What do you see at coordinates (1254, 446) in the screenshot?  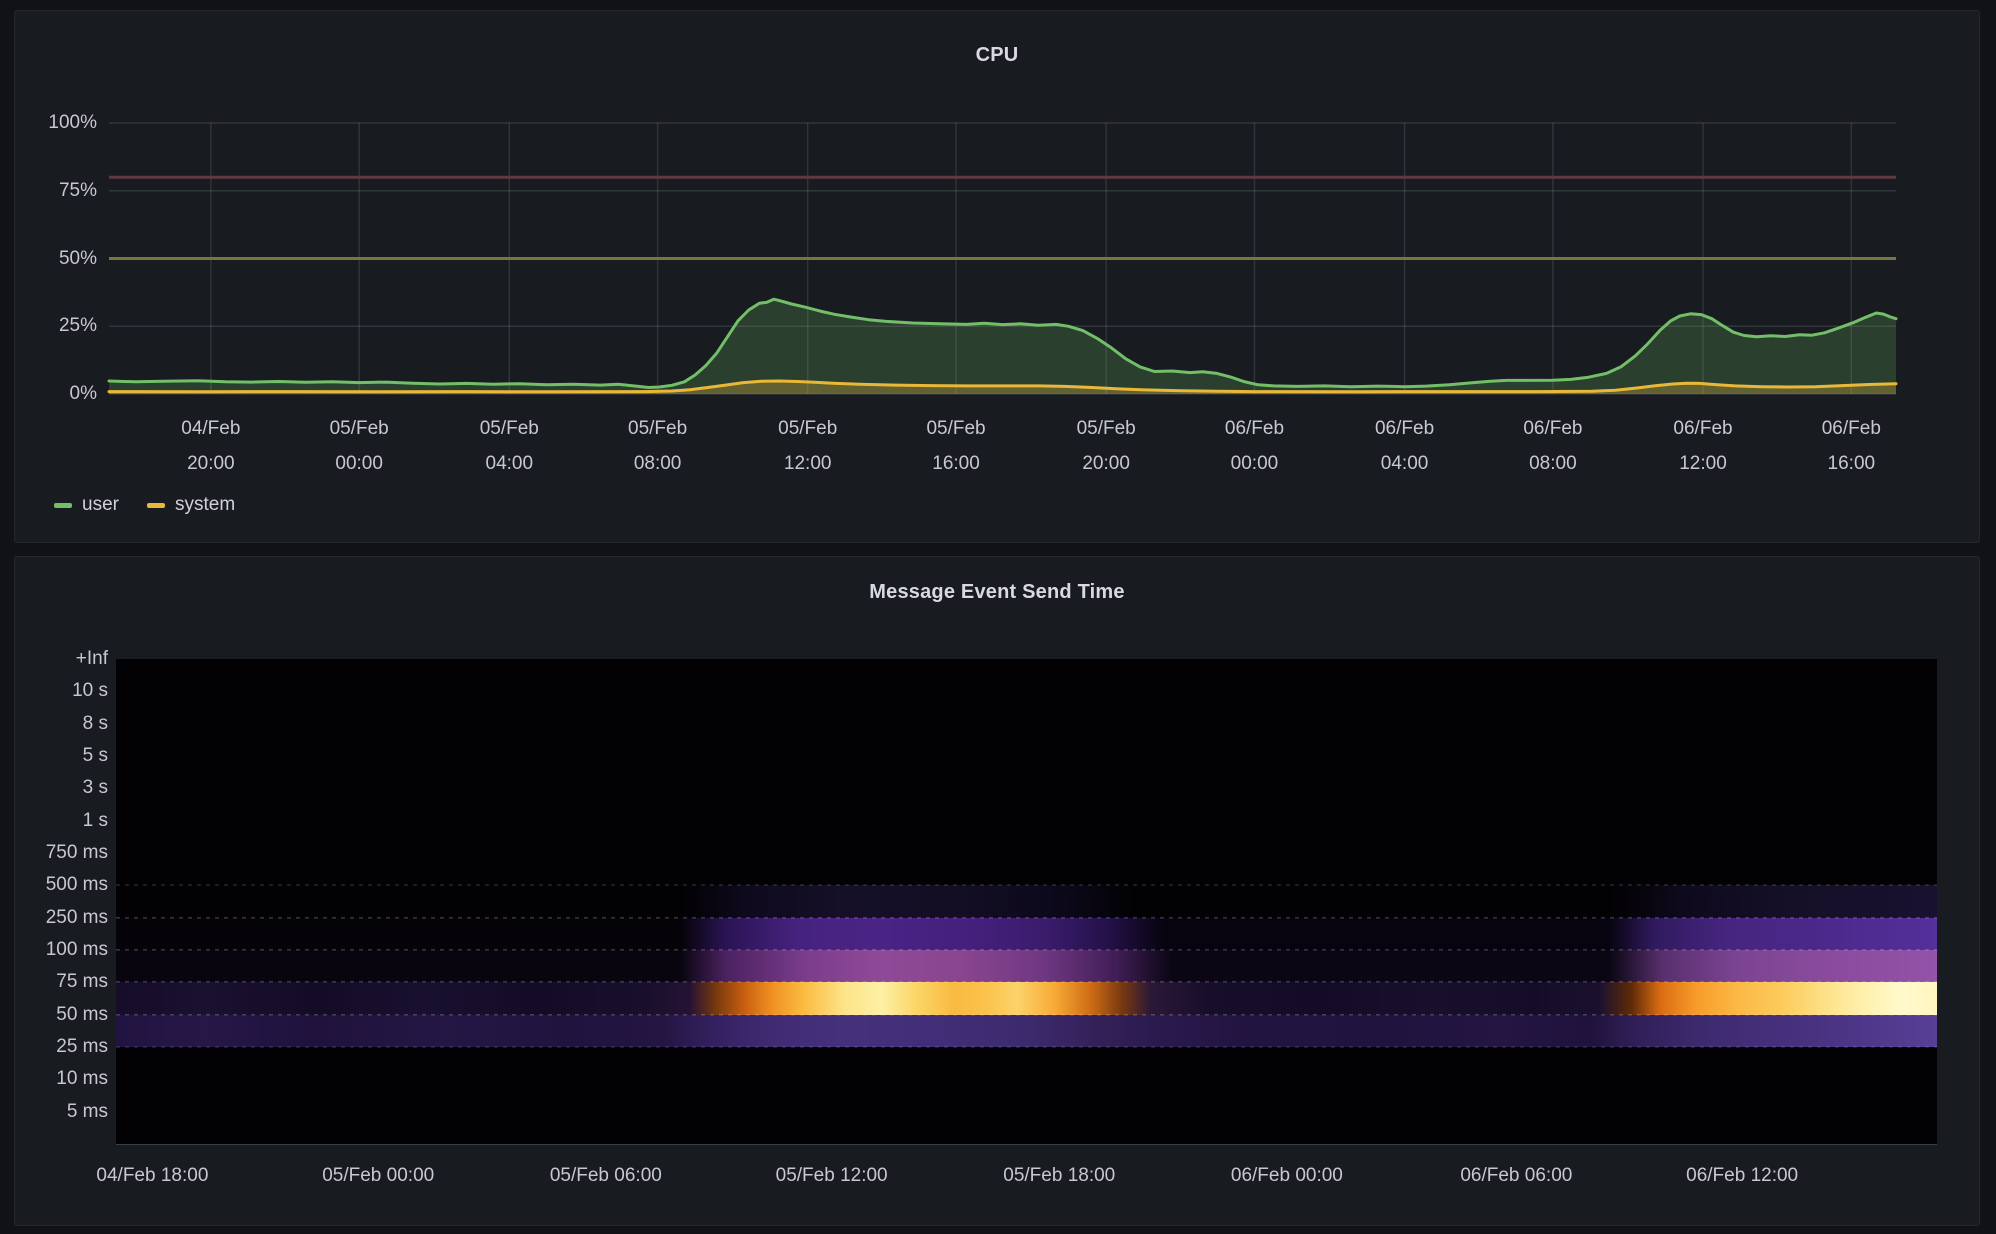 I see `cpu-x-tick-label: 06/Feb 00:00` at bounding box center [1254, 446].